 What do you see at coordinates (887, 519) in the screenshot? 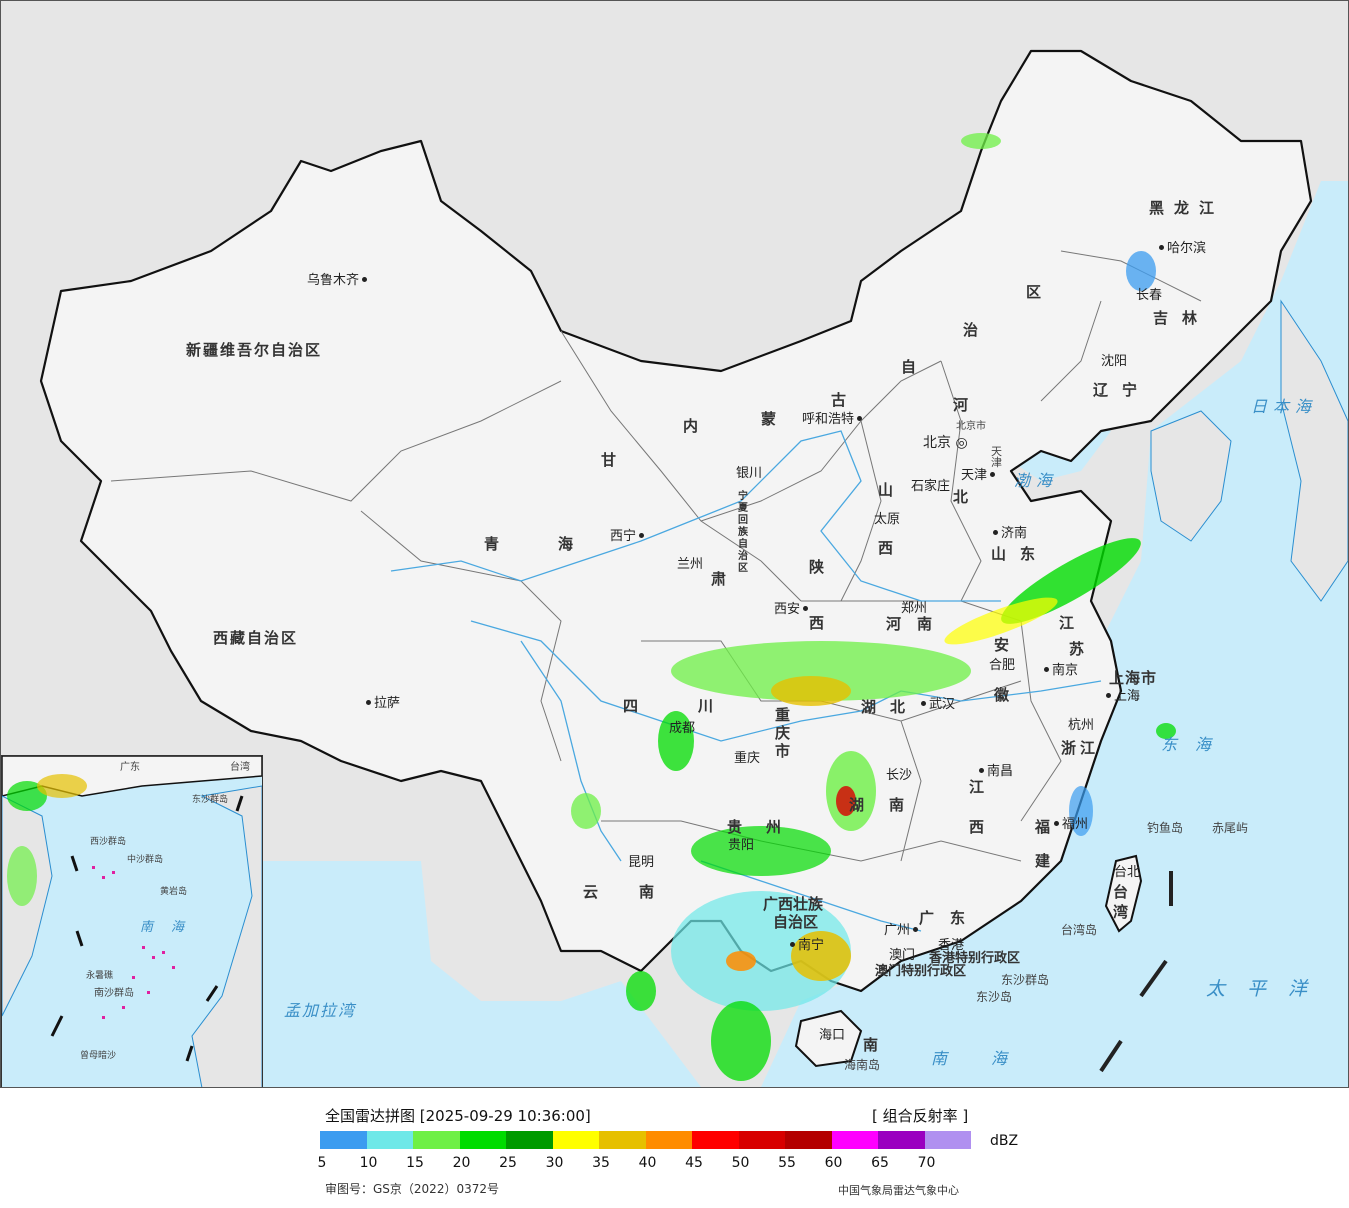
I see `city-taiyuan: 太原` at bounding box center [887, 519].